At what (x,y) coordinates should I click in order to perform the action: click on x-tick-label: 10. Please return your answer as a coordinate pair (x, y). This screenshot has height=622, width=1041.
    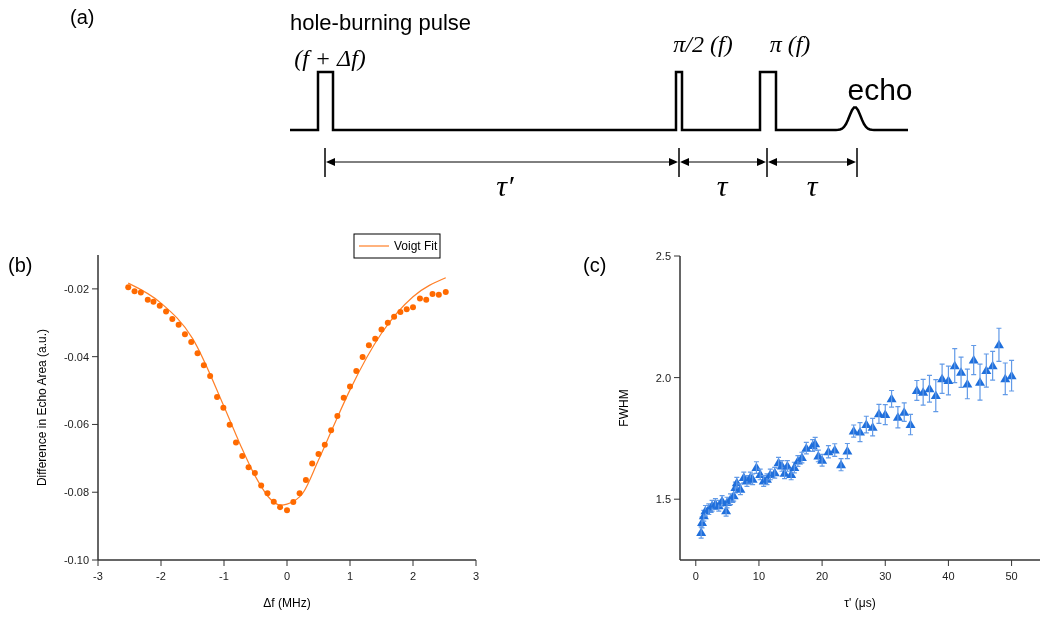
    Looking at the image, I should click on (759, 576).